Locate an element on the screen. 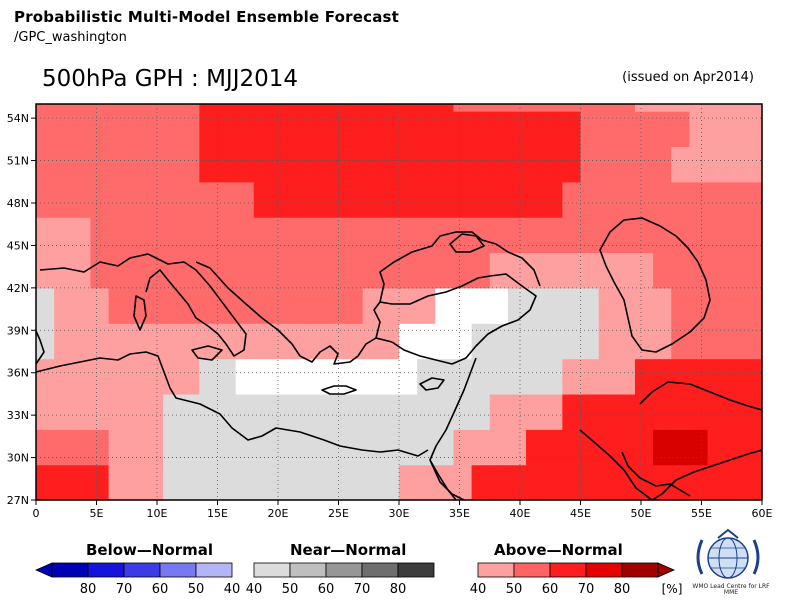 This screenshot has height=600, width=800. coastline-iberia is located at coordinates (40, 347).